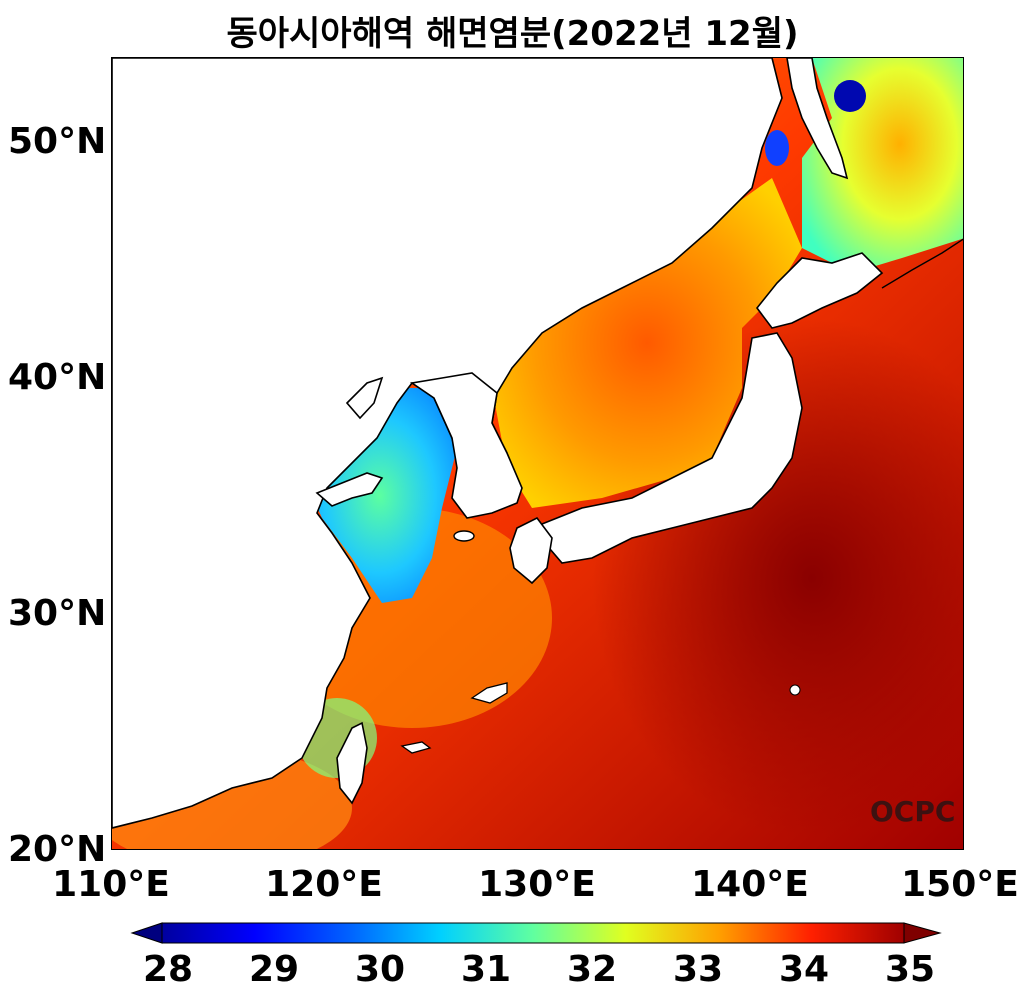 The image size is (1025, 1001). Describe the element at coordinates (324, 884) in the screenshot. I see `lon-tick-120: 120°E` at that location.